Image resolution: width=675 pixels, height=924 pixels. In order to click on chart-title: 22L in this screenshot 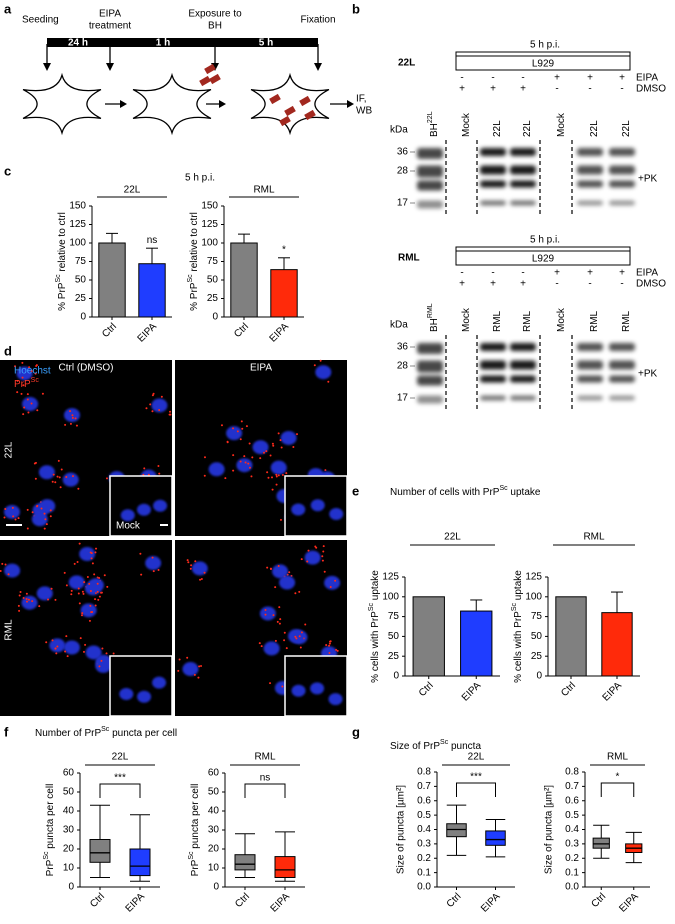, I will do `click(452, 537)`.